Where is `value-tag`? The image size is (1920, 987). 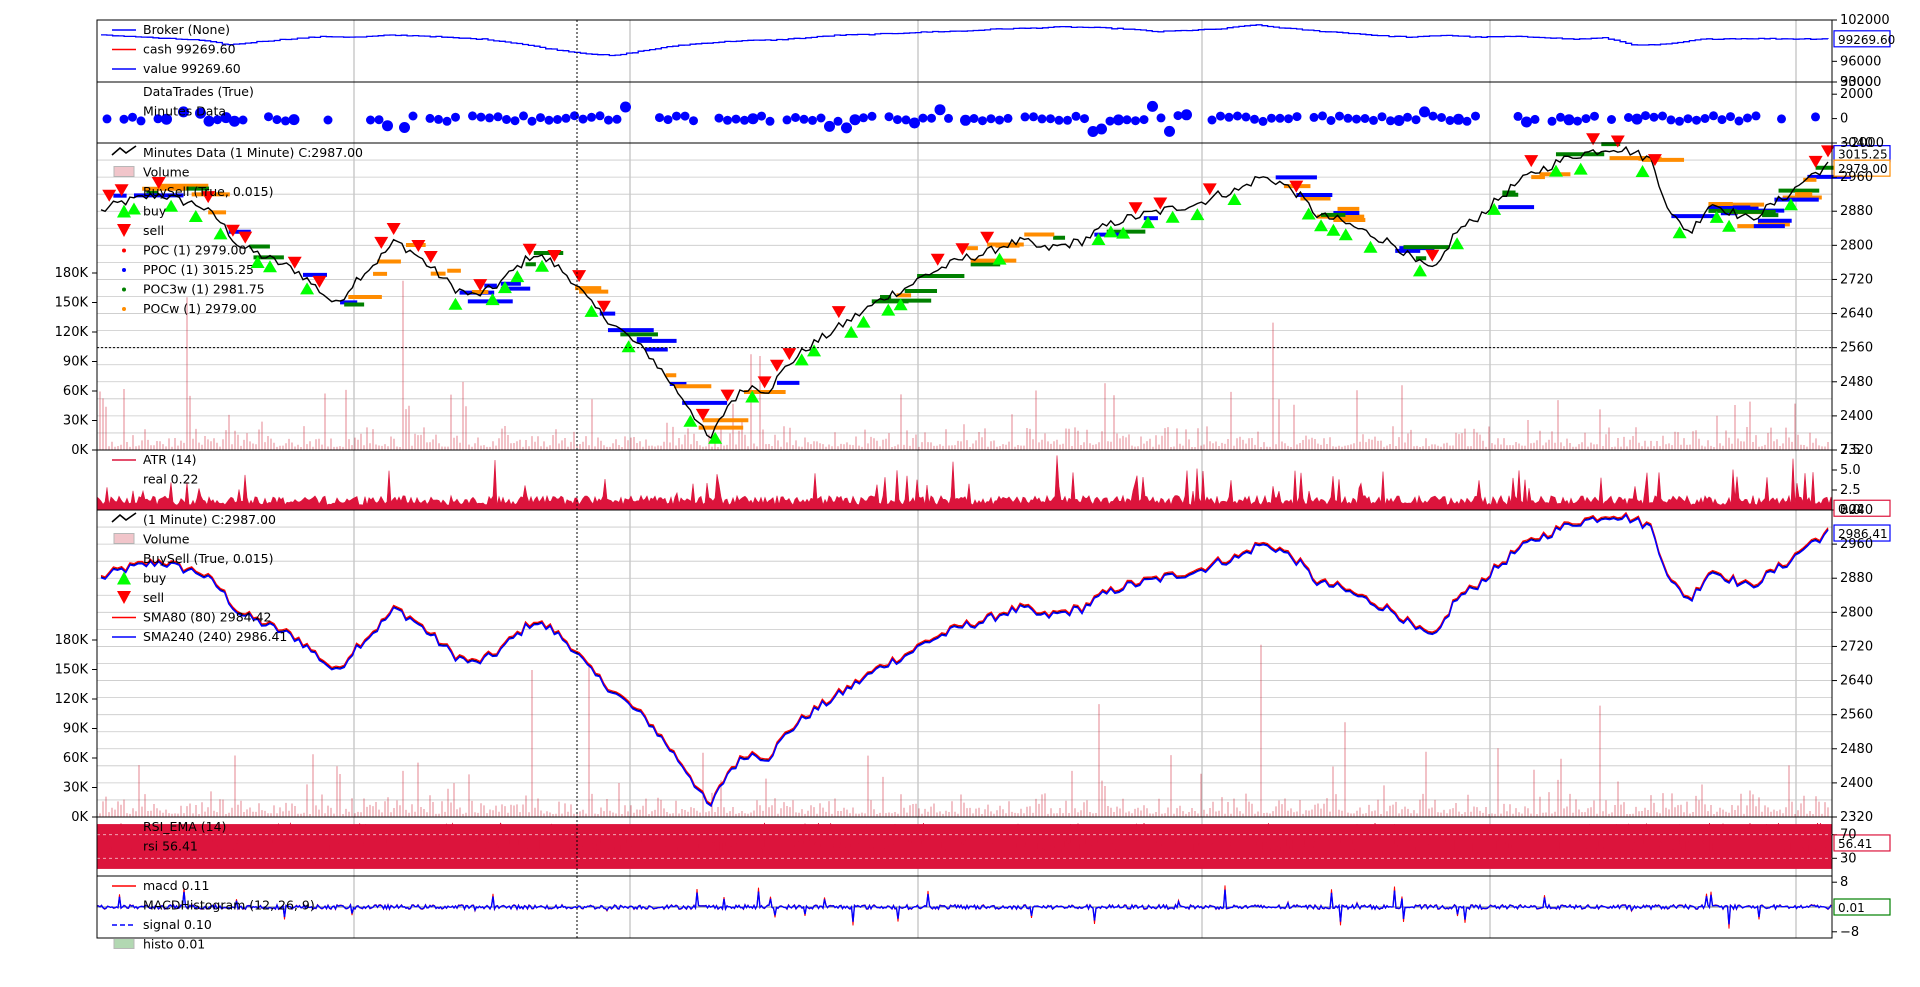
value-tag is located at coordinates (1862, 39).